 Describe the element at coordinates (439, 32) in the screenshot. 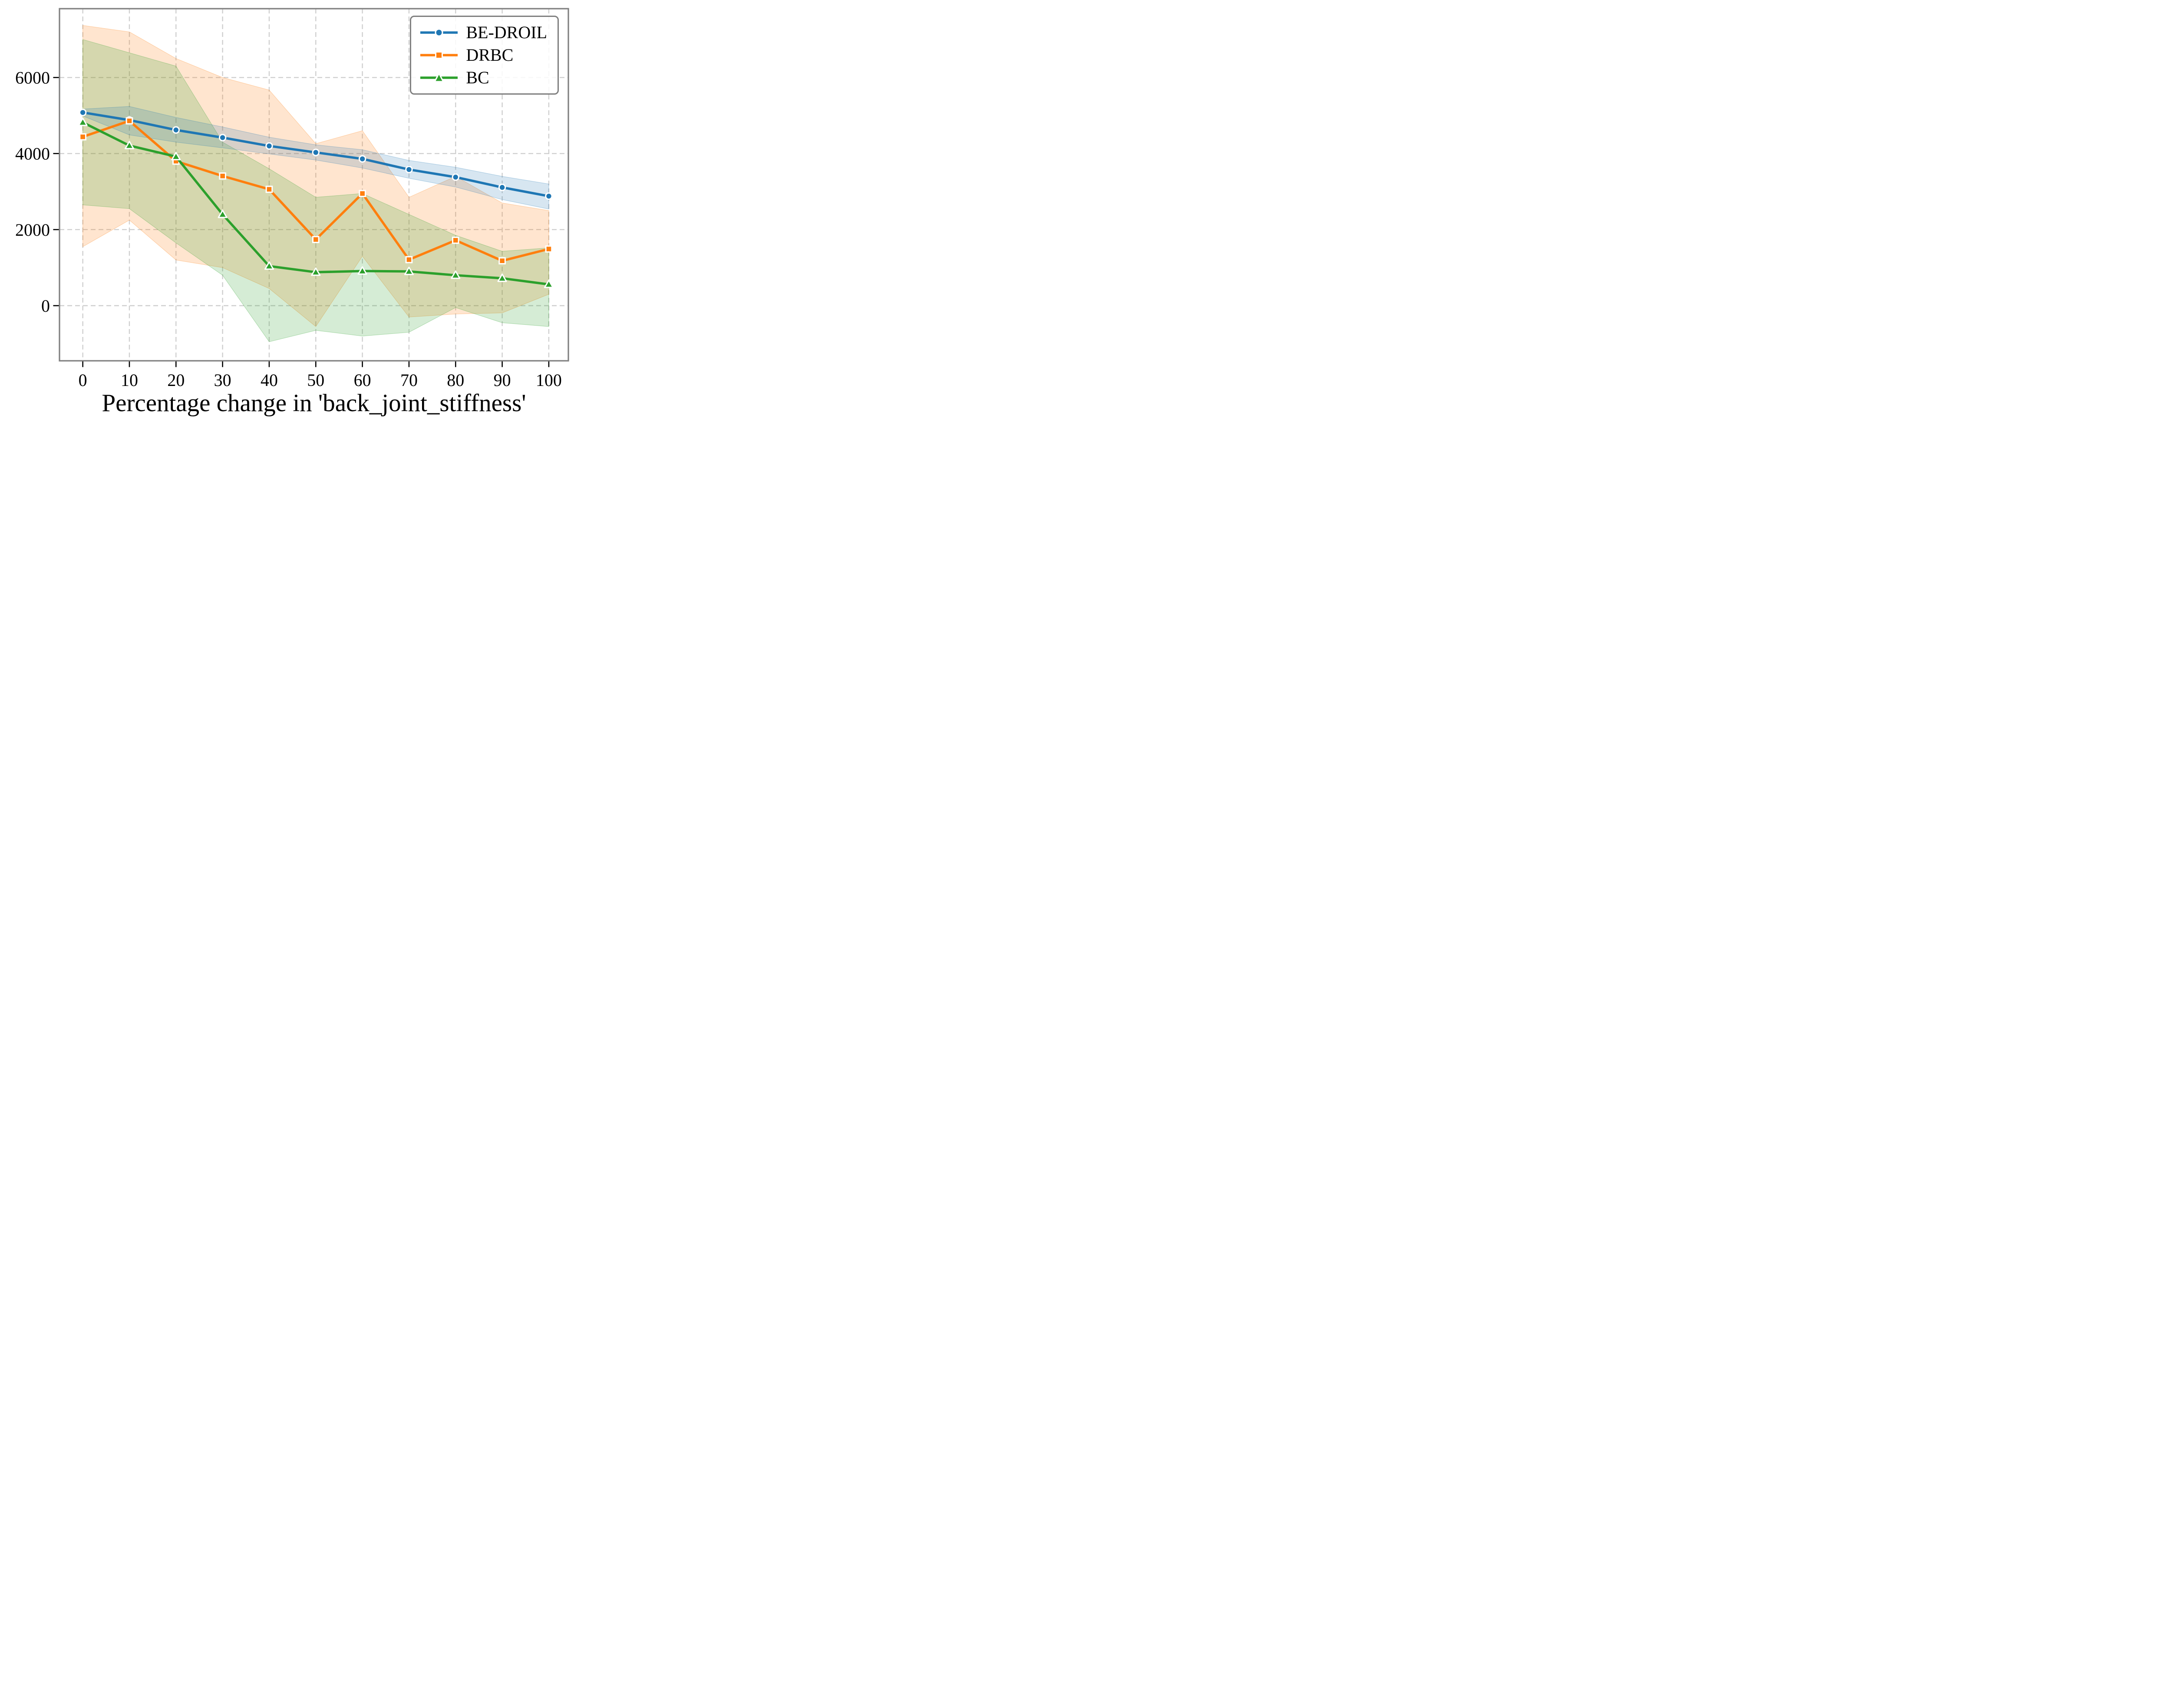

I see `be-droil-circle-legend-icon` at that location.